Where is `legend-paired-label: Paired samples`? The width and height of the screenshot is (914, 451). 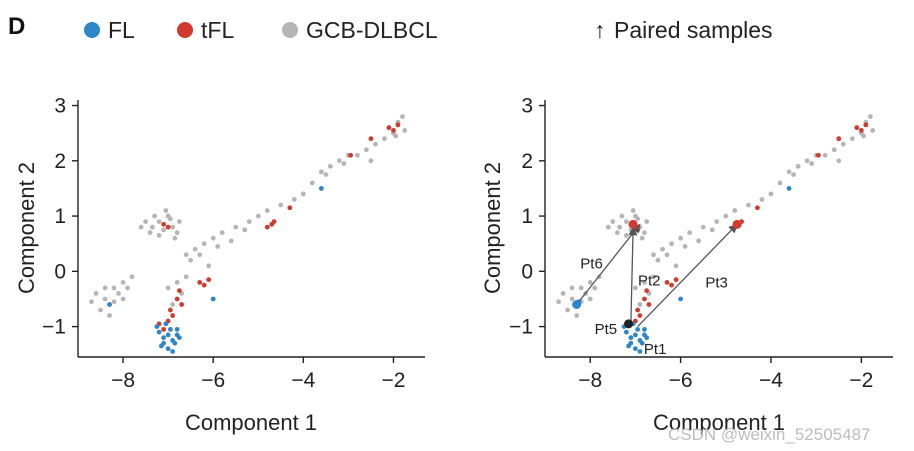
legend-paired-label: Paired samples is located at coordinates (693, 30).